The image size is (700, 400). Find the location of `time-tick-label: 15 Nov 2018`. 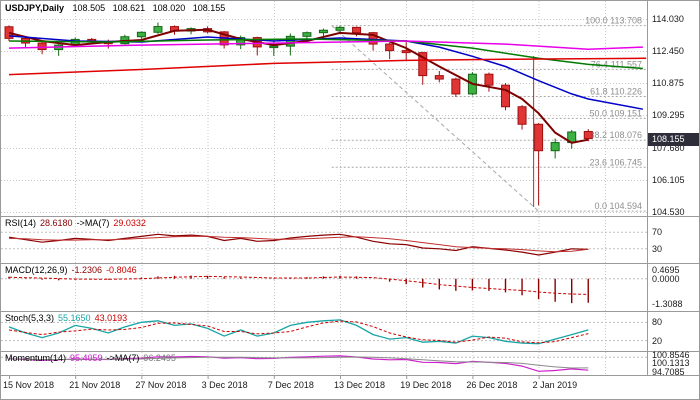

time-tick-label: 15 Nov 2018 is located at coordinates (29, 385).